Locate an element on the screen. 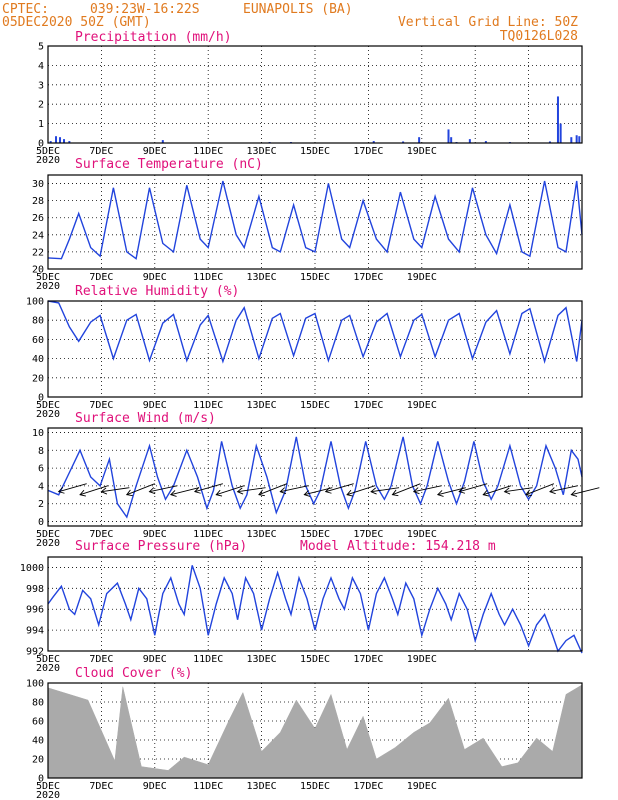  y-tick-label: 20 is located at coordinates (38, 760).